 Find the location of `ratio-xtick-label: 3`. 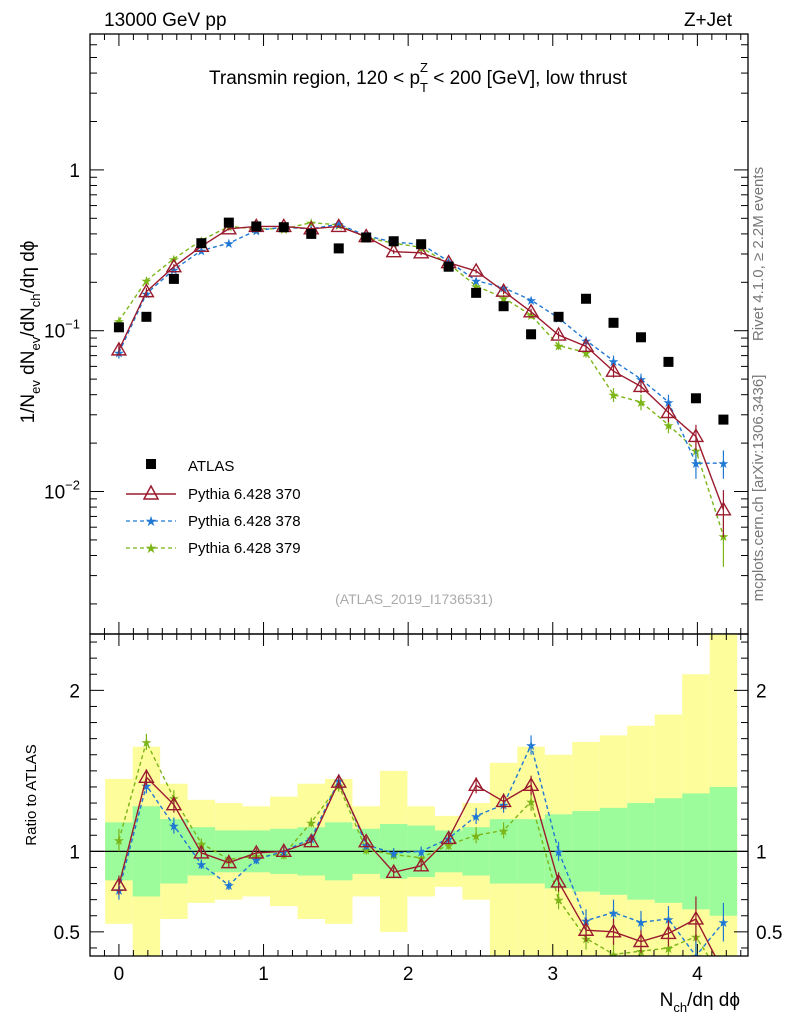

ratio-xtick-label: 3 is located at coordinates (552, 974).